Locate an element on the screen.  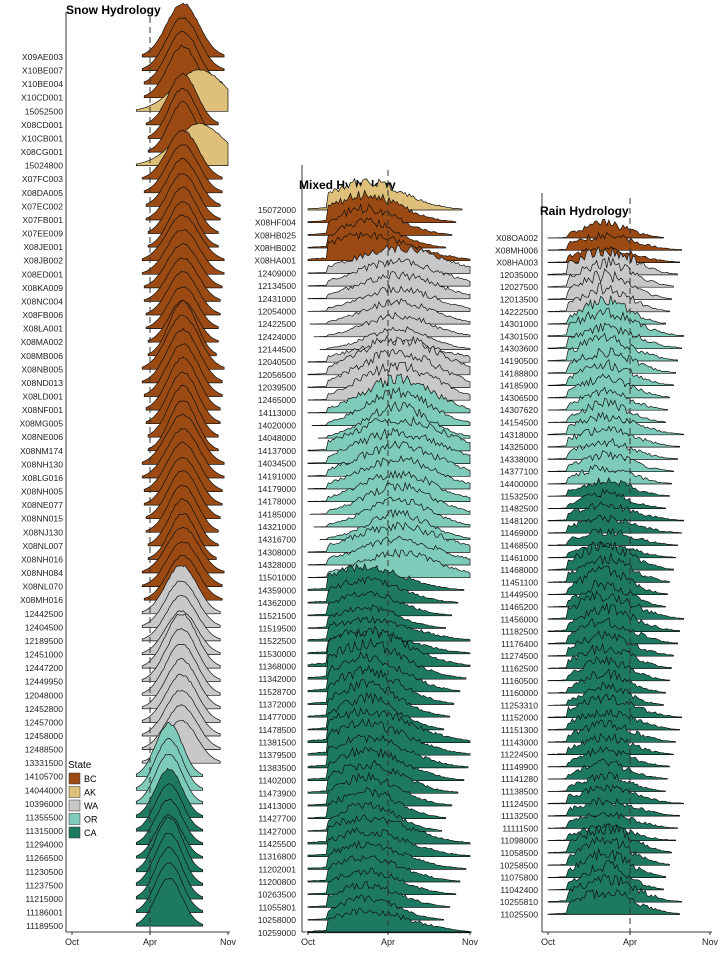
station-label: 11342000 is located at coordinates (277, 679).